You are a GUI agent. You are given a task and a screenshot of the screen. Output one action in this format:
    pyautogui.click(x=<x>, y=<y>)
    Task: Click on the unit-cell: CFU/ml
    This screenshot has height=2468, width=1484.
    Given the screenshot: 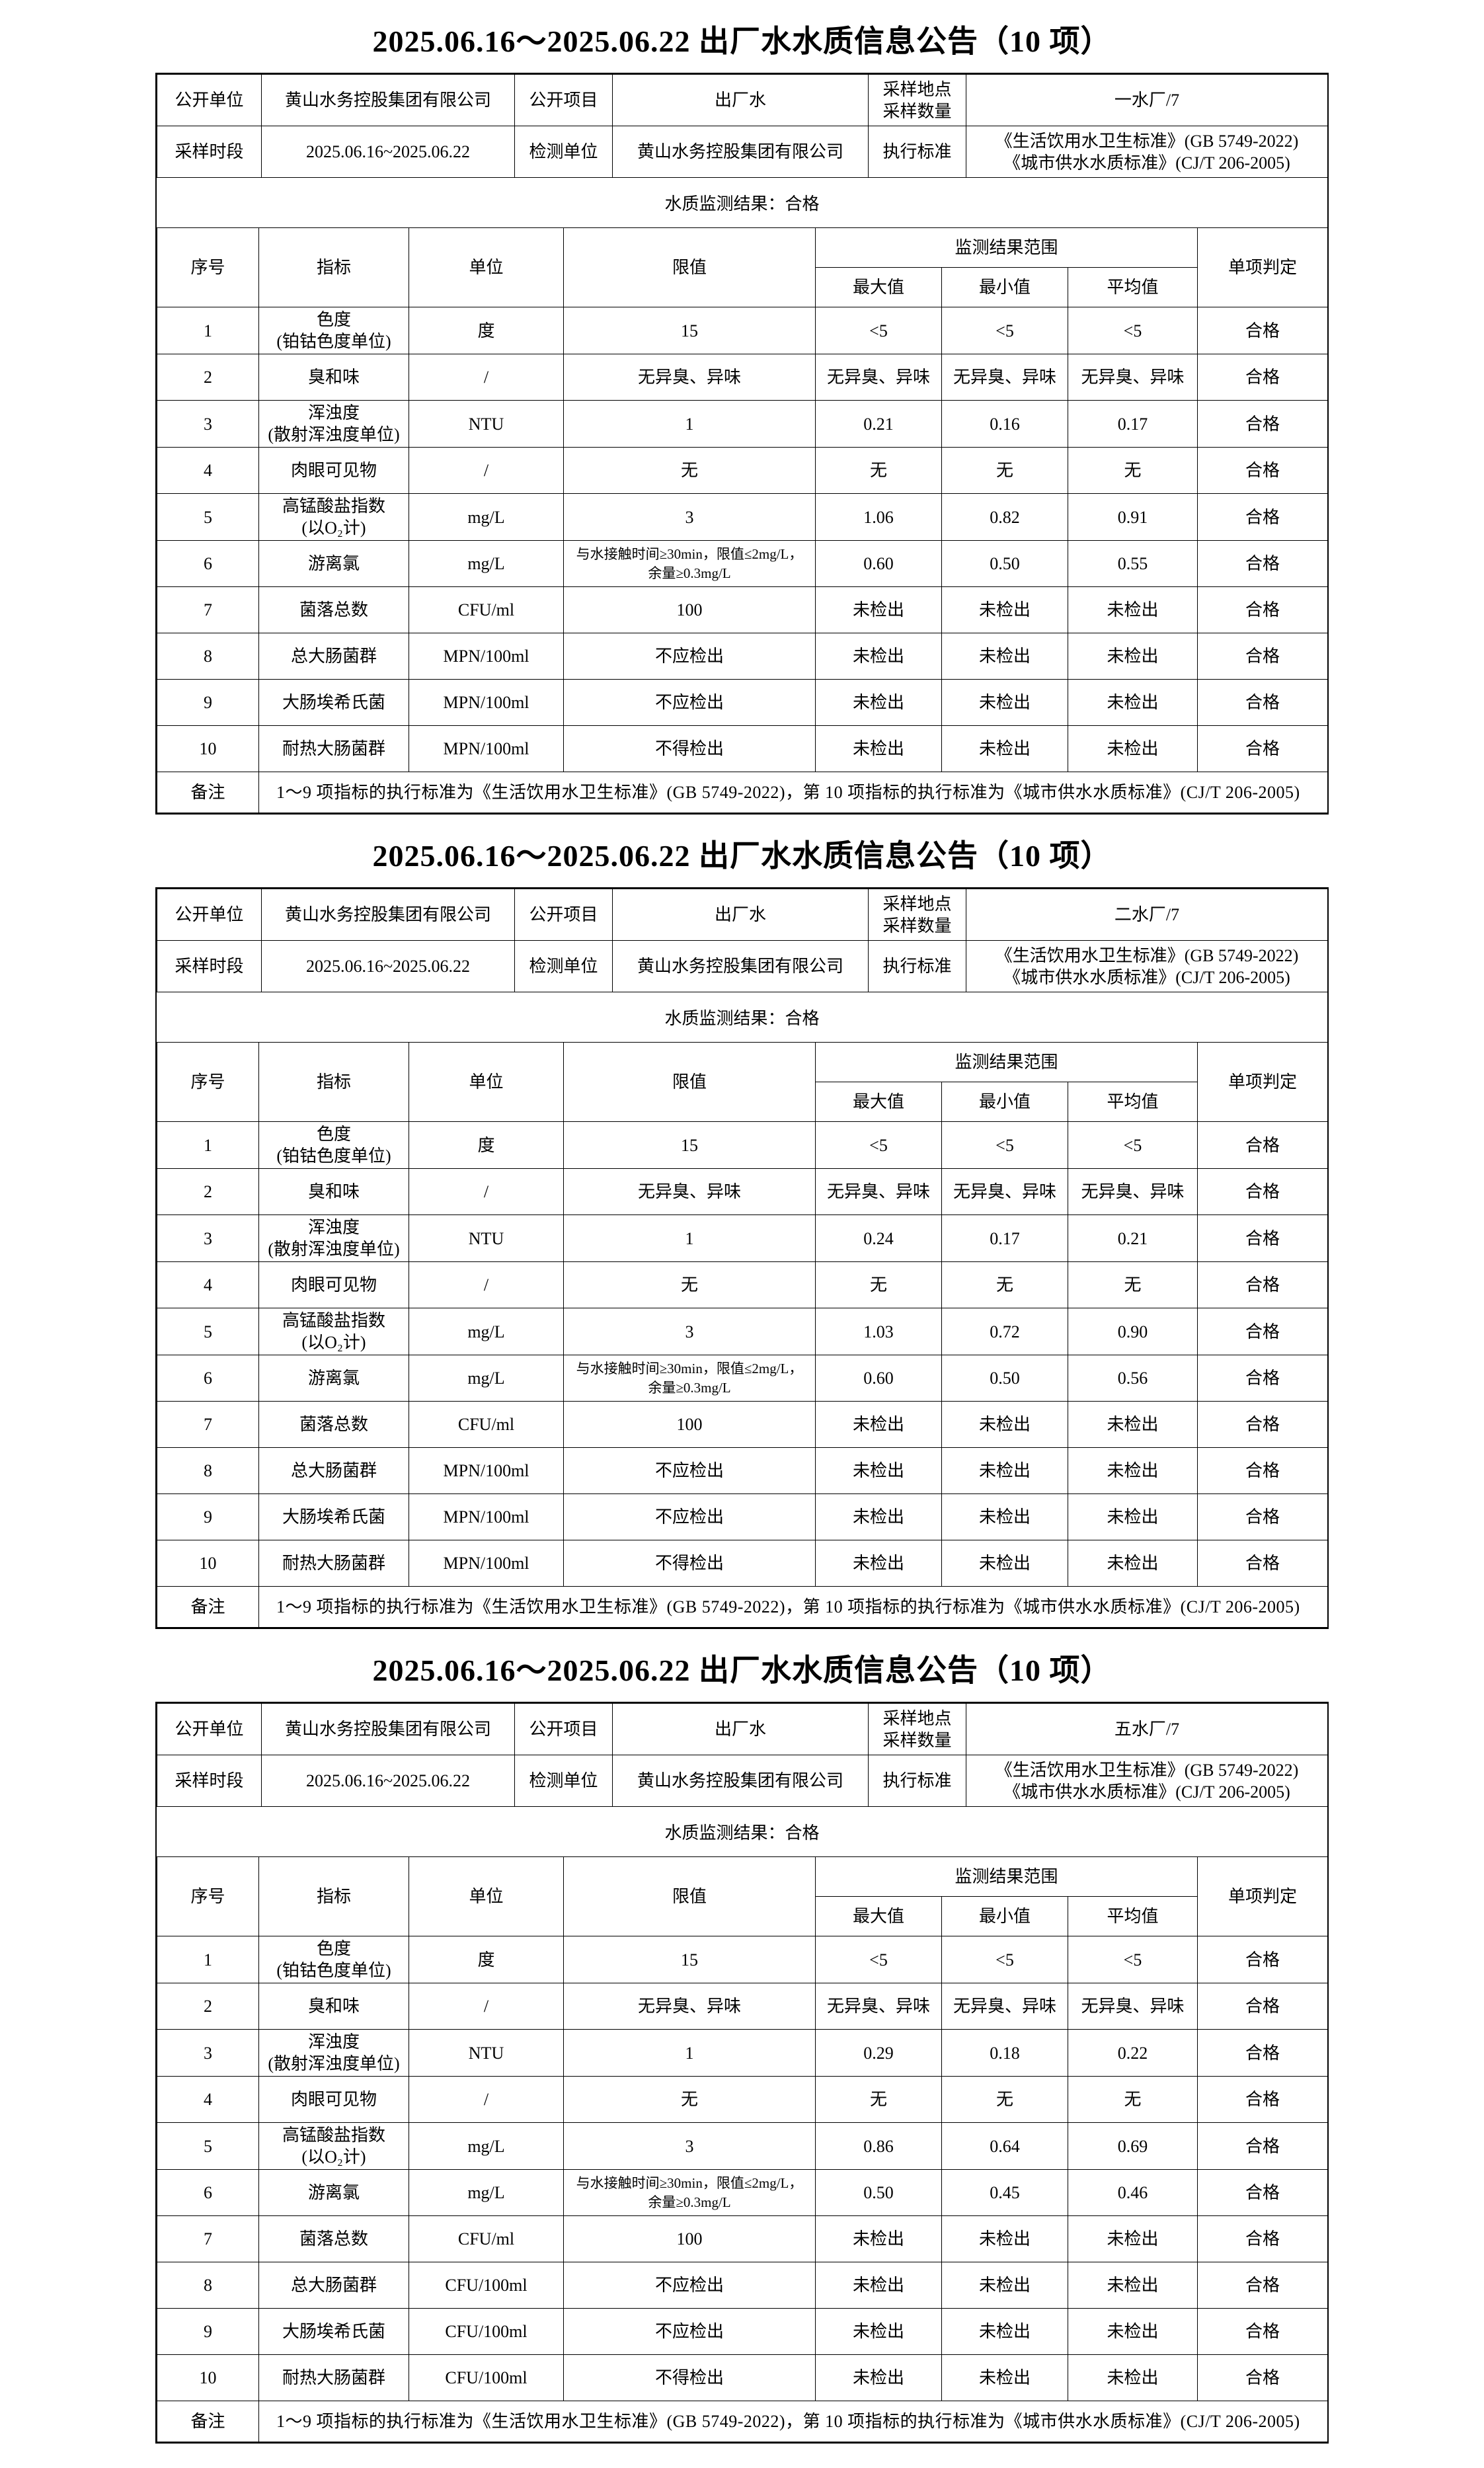 What is the action you would take?
    pyautogui.click(x=487, y=2238)
    